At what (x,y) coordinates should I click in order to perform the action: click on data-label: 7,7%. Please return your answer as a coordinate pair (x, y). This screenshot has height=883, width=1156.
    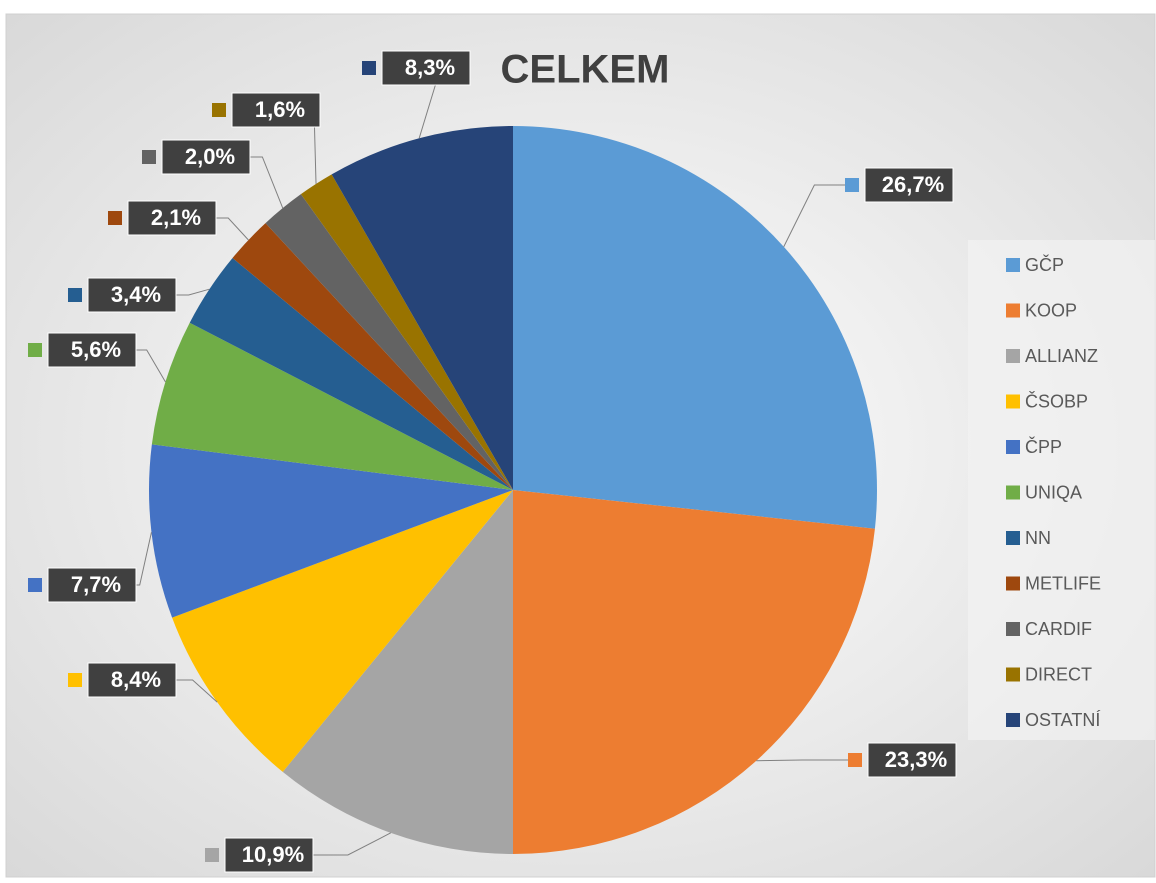
    Looking at the image, I should click on (96, 584).